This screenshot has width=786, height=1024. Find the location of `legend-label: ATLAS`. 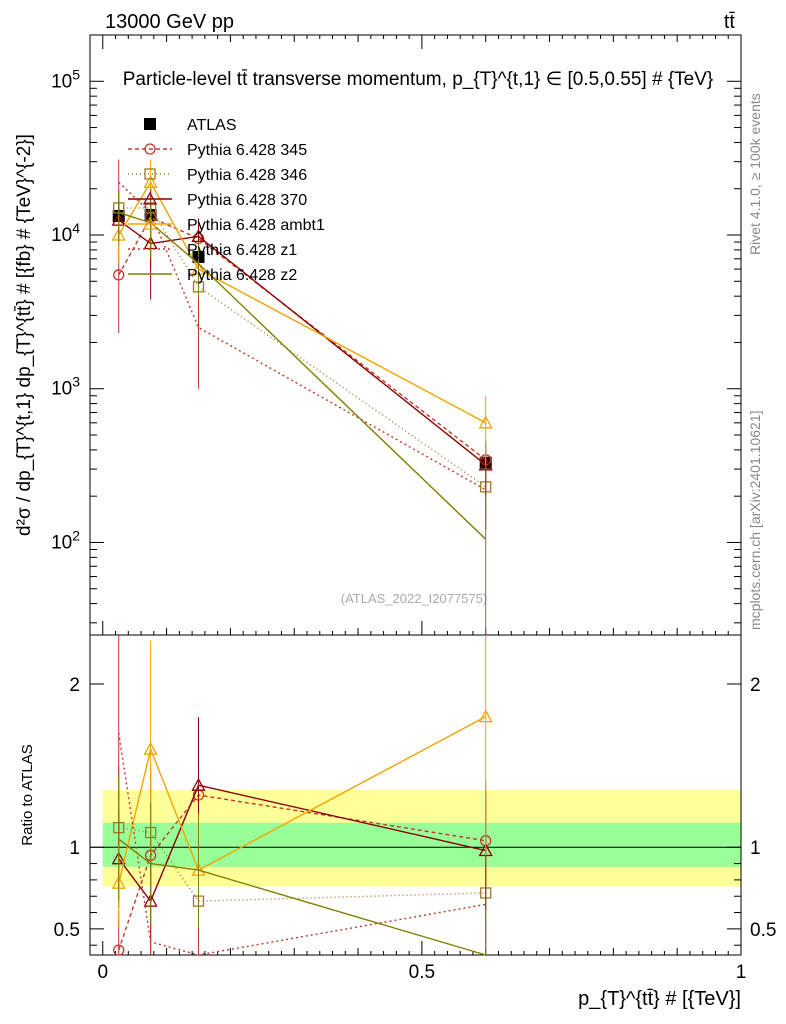

legend-label: ATLAS is located at coordinates (212, 125).